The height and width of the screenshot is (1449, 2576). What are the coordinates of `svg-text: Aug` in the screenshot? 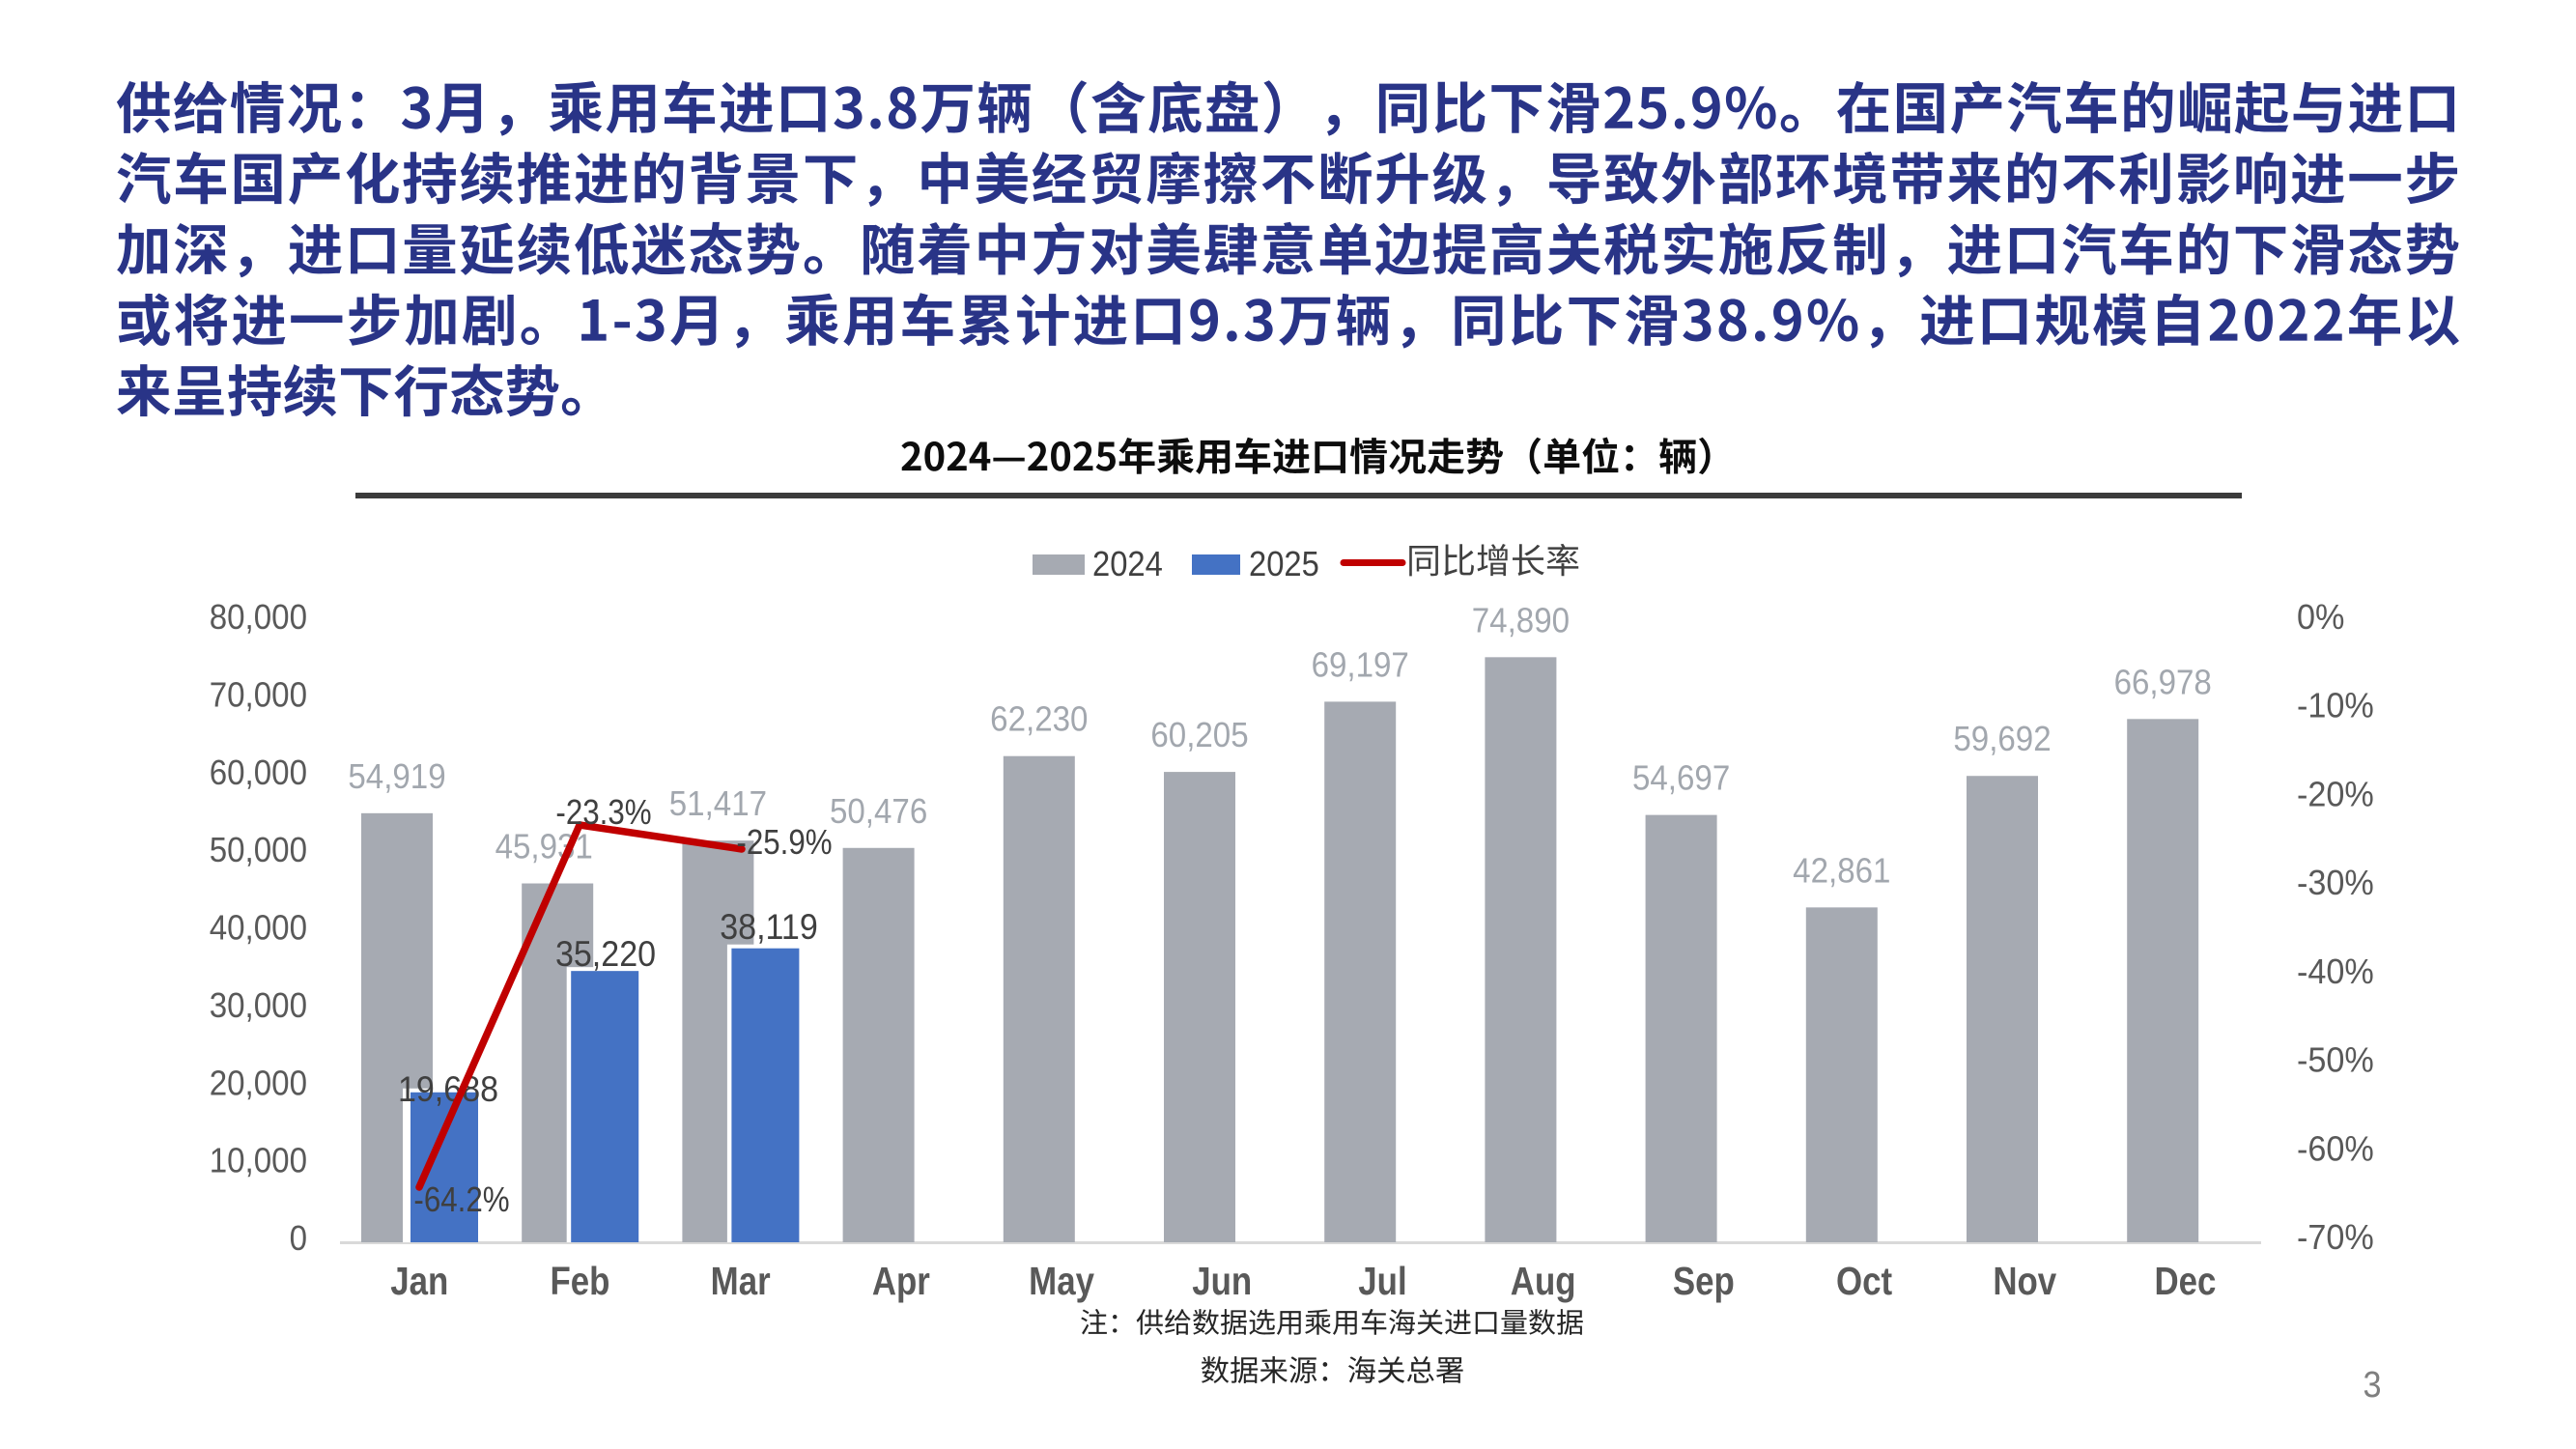 It's located at (1543, 1281).